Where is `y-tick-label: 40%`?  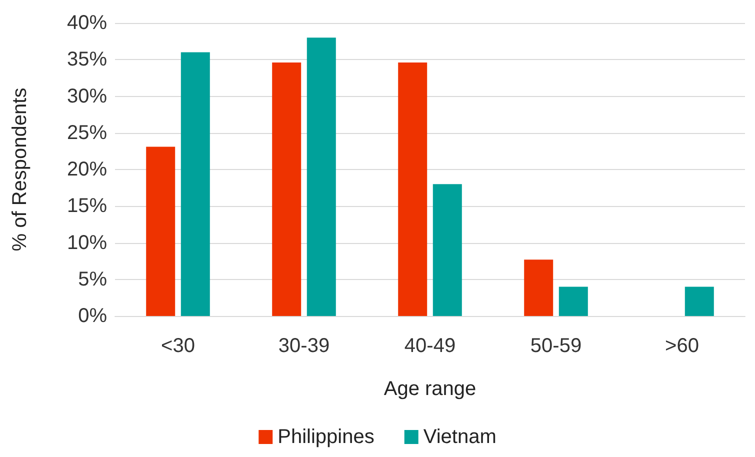
y-tick-label: 40% is located at coordinates (87, 23).